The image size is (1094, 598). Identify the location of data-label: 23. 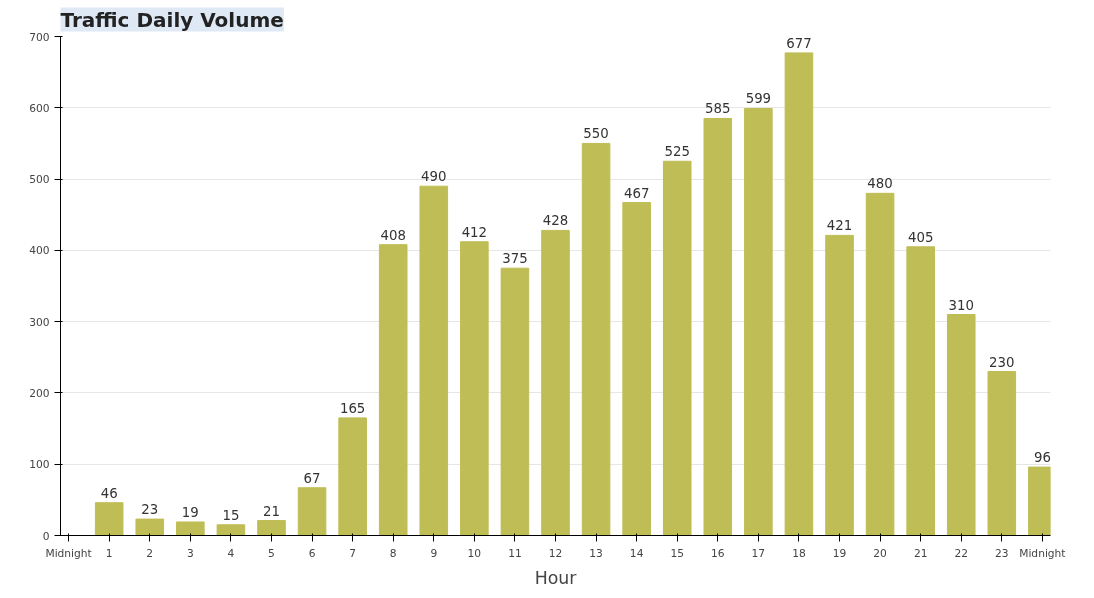
(150, 510).